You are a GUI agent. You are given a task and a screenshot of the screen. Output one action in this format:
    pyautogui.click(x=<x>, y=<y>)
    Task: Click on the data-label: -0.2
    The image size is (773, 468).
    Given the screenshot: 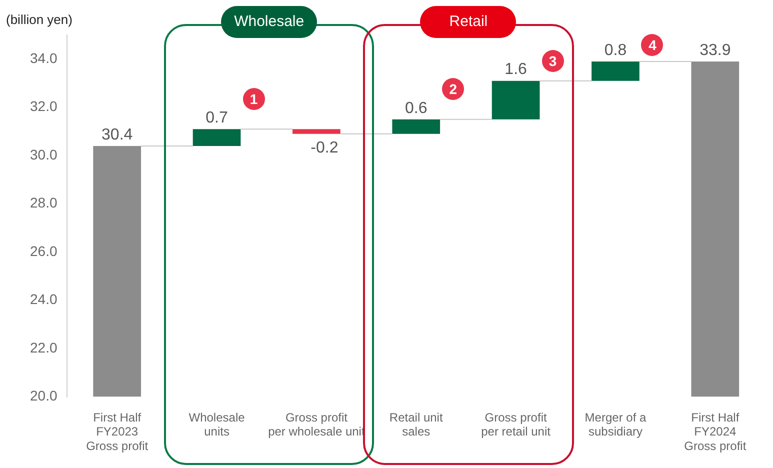 What is the action you would take?
    pyautogui.click(x=324, y=147)
    